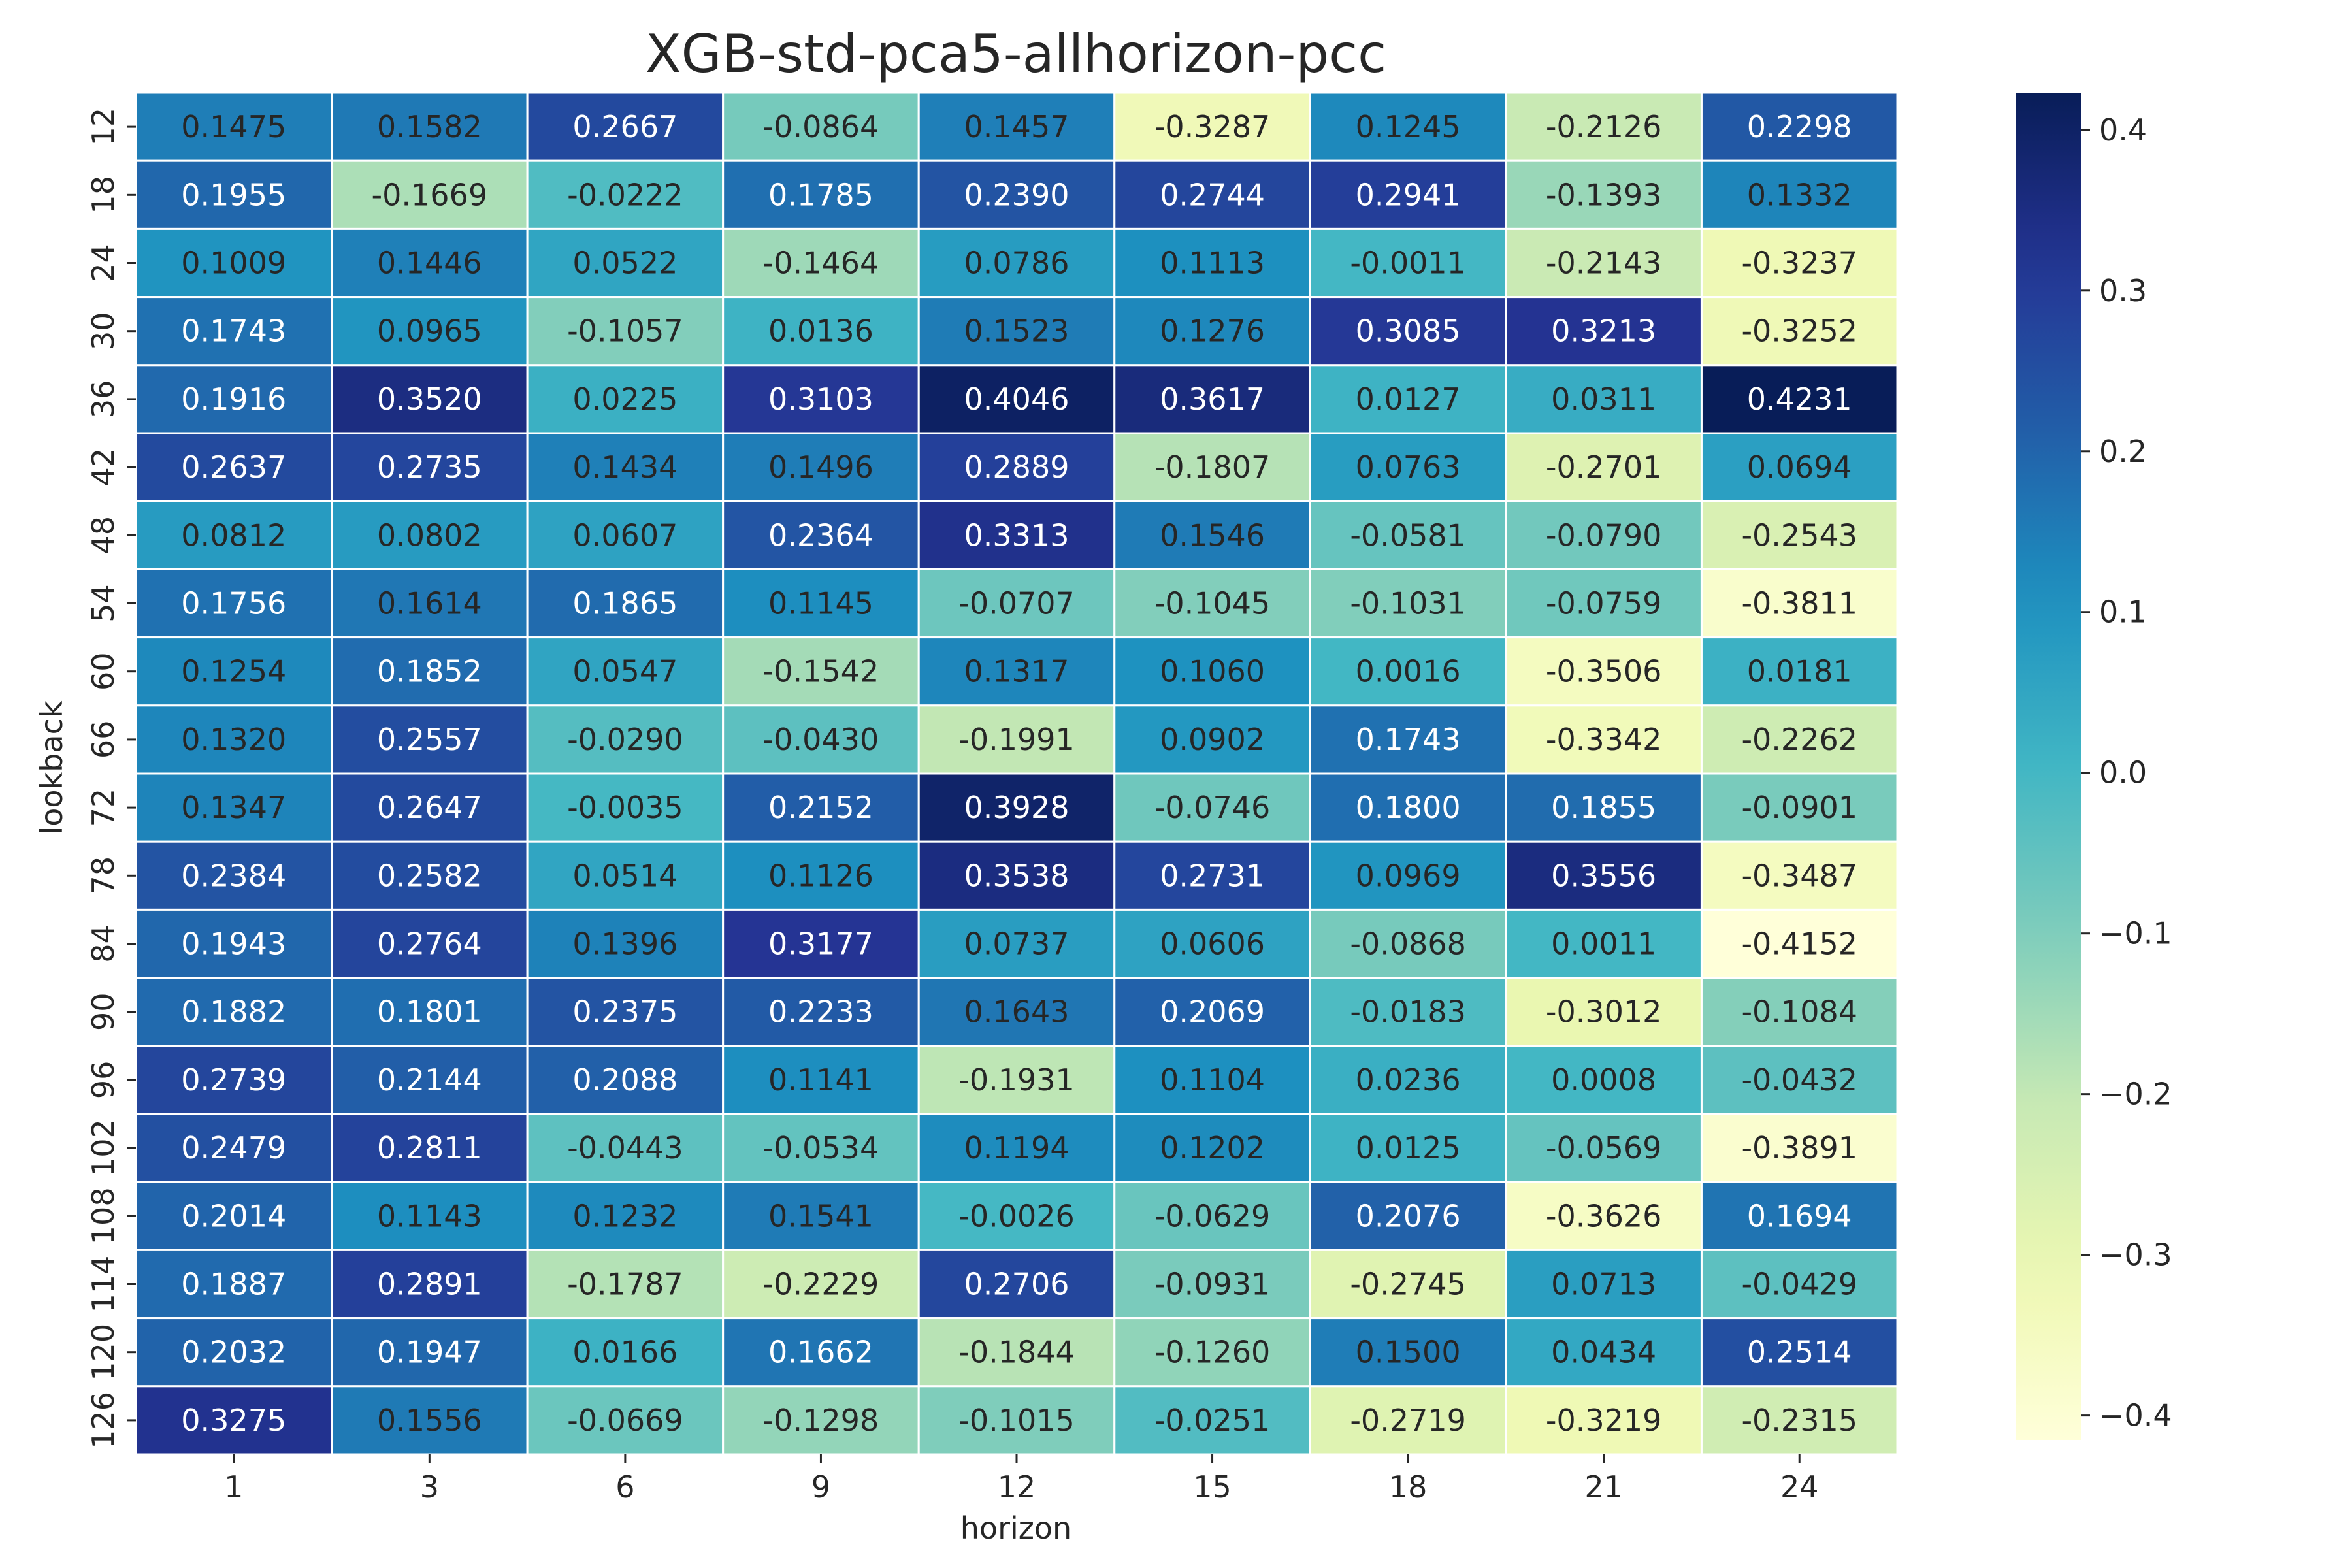 Image resolution: width=2352 pixels, height=1568 pixels. Describe the element at coordinates (625, 1284) in the screenshot. I see `cell-value-label: -0.1787` at that location.